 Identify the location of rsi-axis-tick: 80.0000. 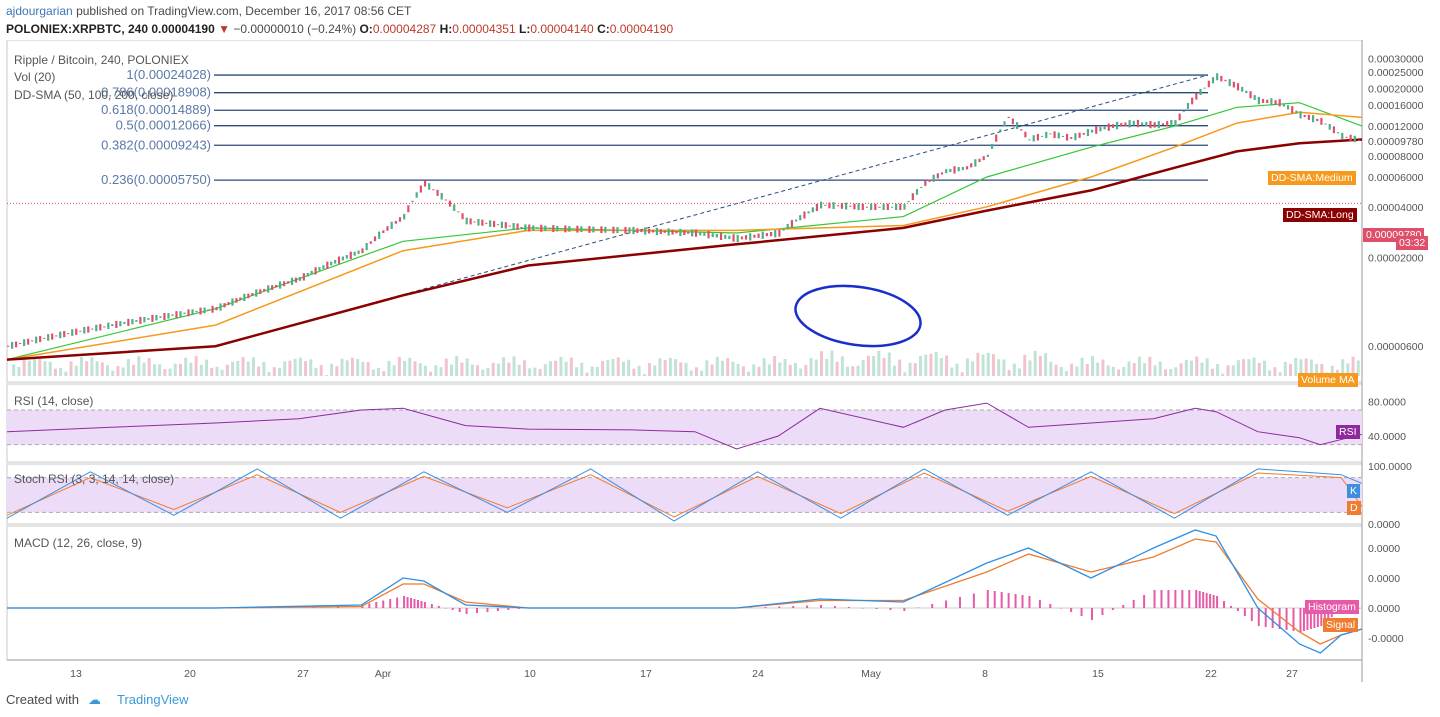
(1387, 402).